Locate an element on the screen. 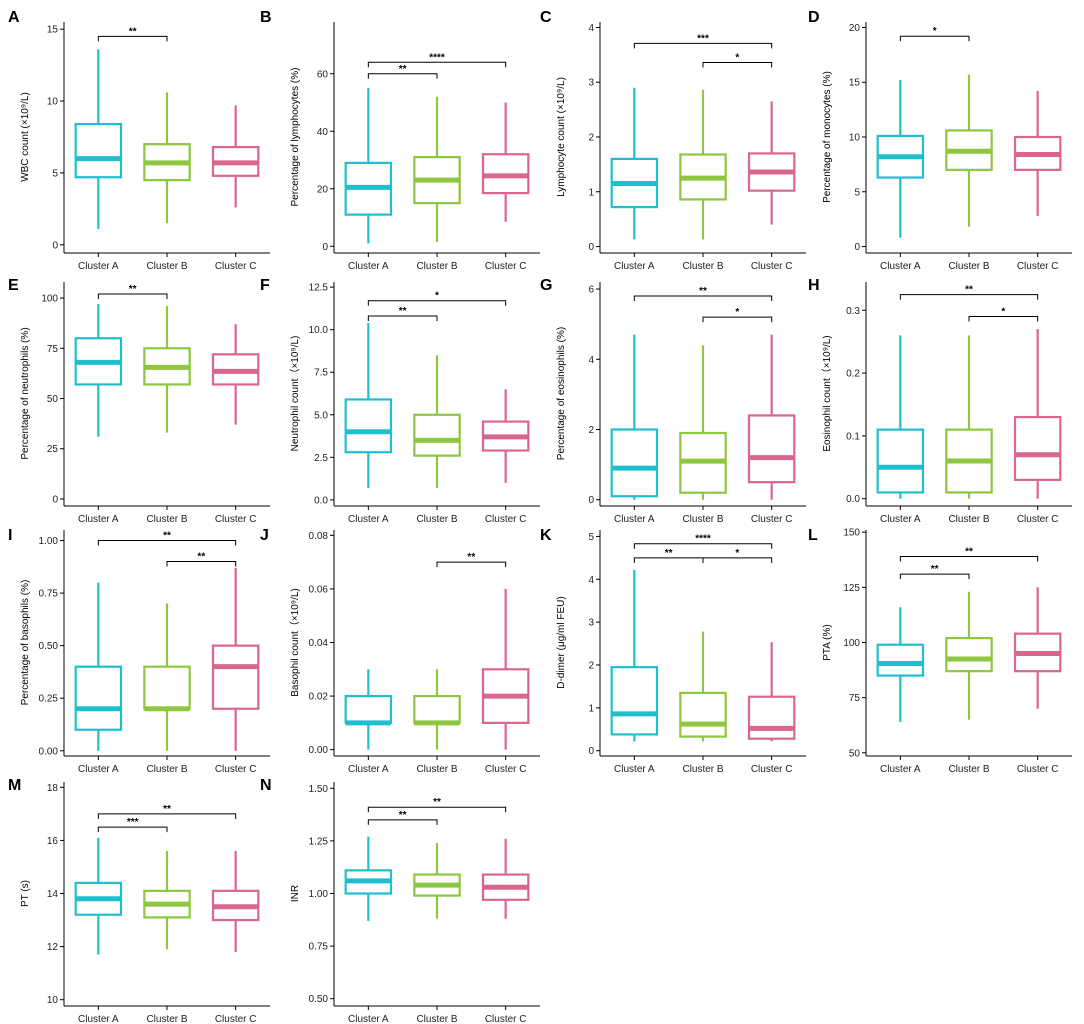  y-tick-label: 5 is located at coordinates (591, 537).